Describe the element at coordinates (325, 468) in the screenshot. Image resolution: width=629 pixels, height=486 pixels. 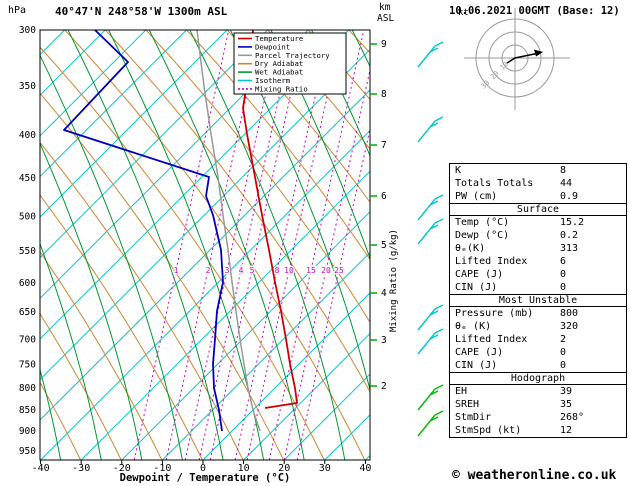
I see `svg-text: 30` at that location.